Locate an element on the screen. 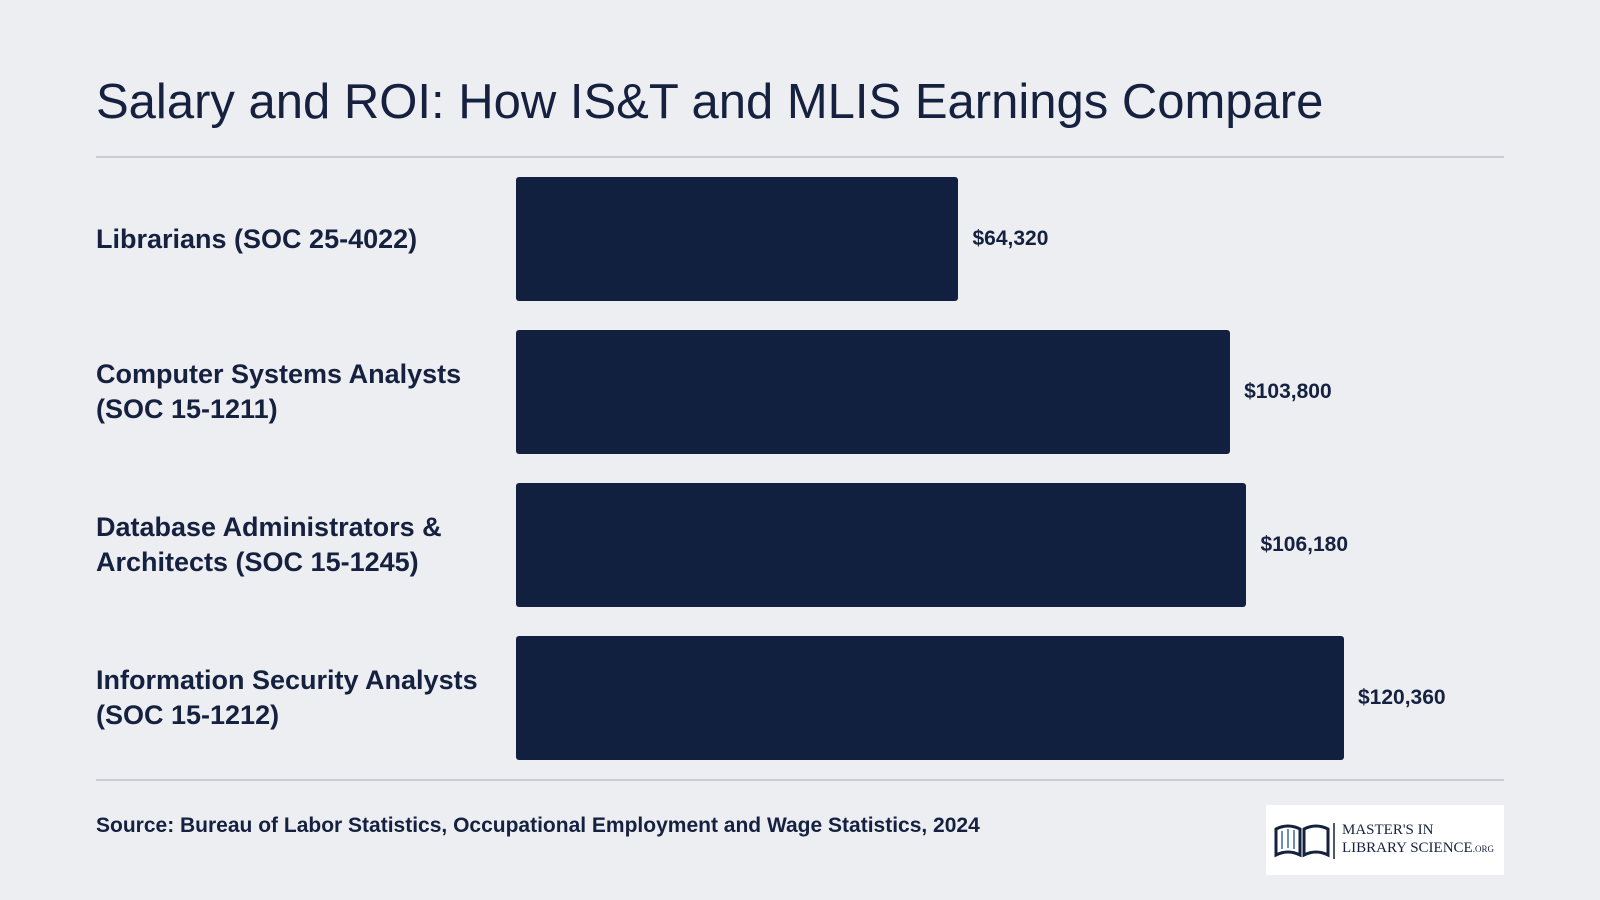 The image size is (1600, 900). value-label: $106,180 is located at coordinates (1304, 544).